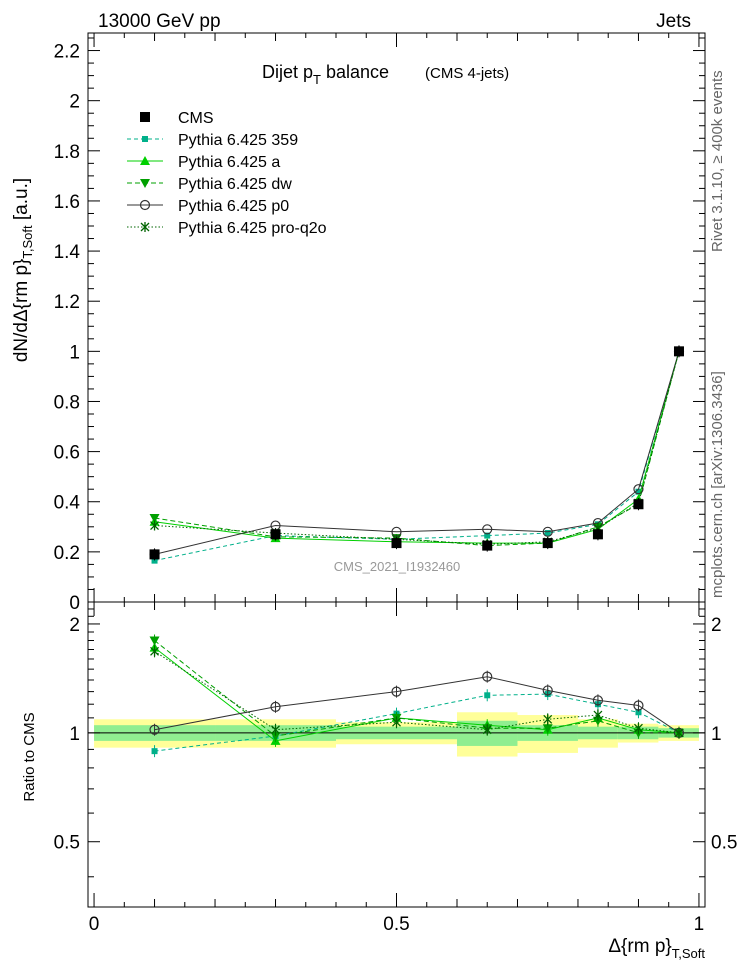  What do you see at coordinates (229, 162) in the screenshot?
I see `legend-label-1: Pythia 6.425 a` at bounding box center [229, 162].